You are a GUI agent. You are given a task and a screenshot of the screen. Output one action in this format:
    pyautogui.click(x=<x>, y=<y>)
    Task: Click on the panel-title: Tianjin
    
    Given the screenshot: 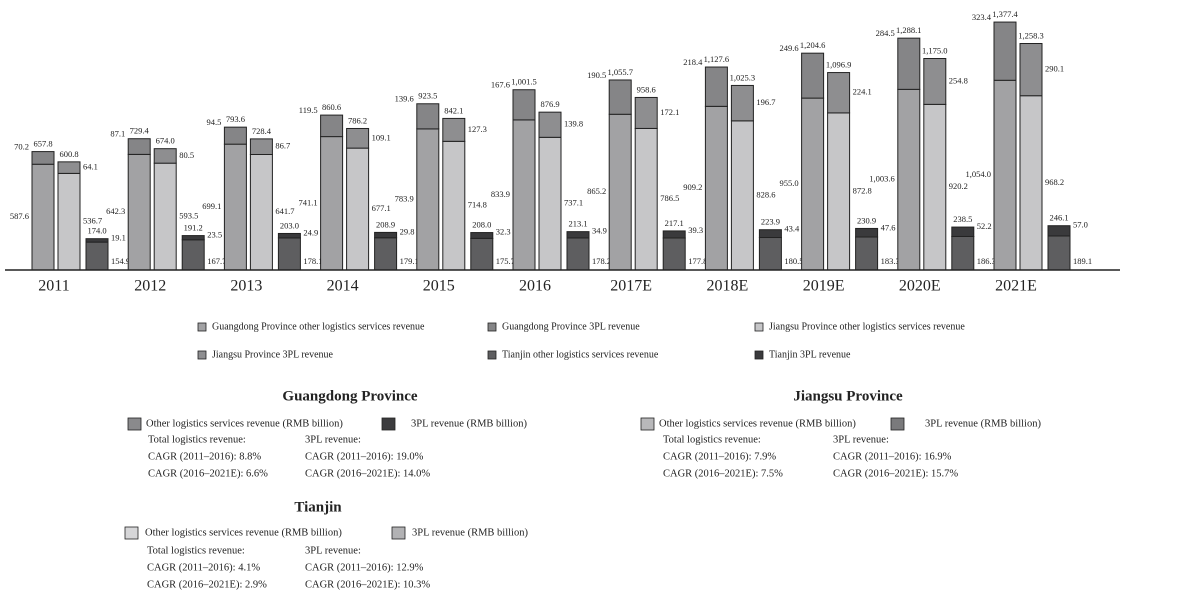 What is the action you would take?
    pyautogui.click(x=318, y=507)
    